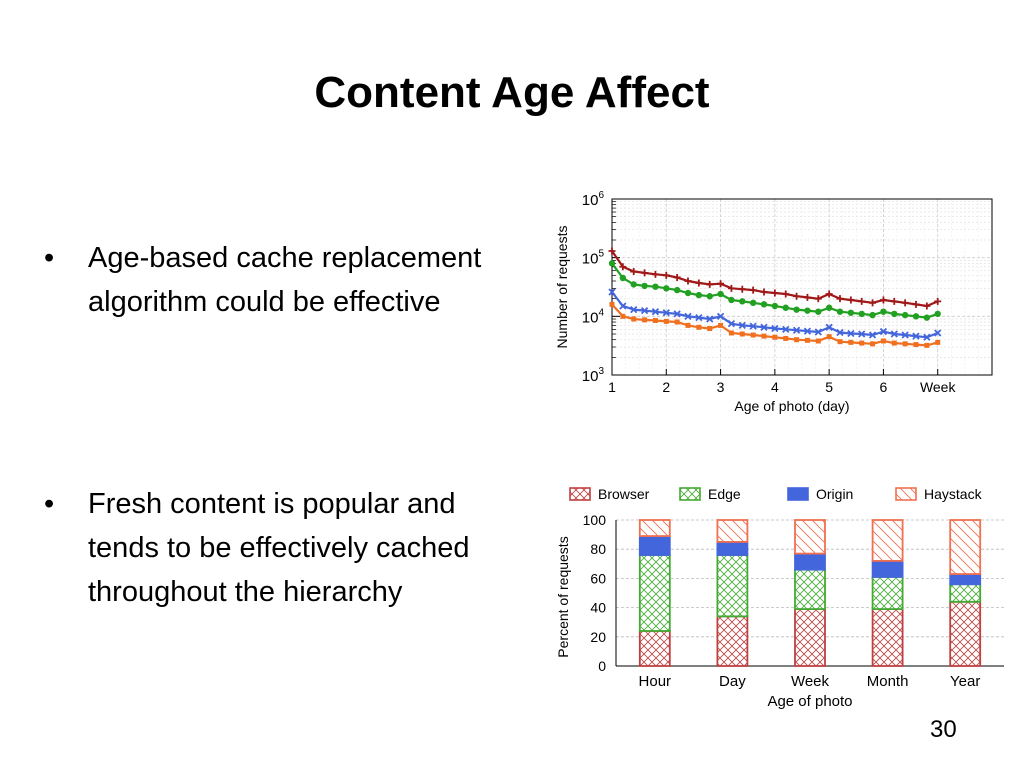 This screenshot has height=768, width=1024. Describe the element at coordinates (732, 681) in the screenshot. I see `x-tick-label: Day` at that location.